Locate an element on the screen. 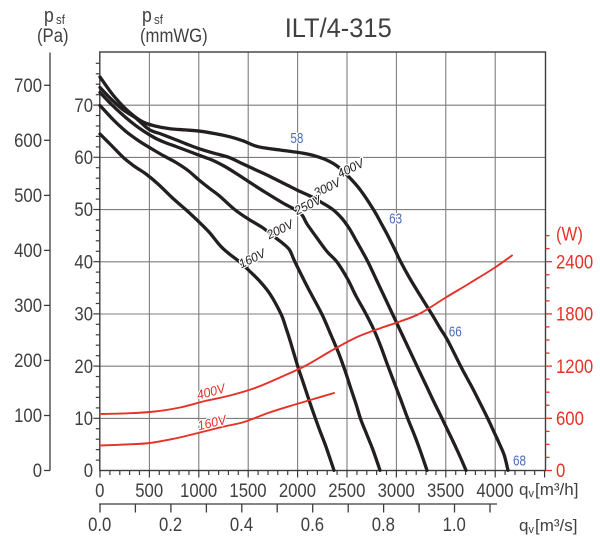 The width and height of the screenshot is (600, 549). svg-text: 40 is located at coordinates (83, 261).